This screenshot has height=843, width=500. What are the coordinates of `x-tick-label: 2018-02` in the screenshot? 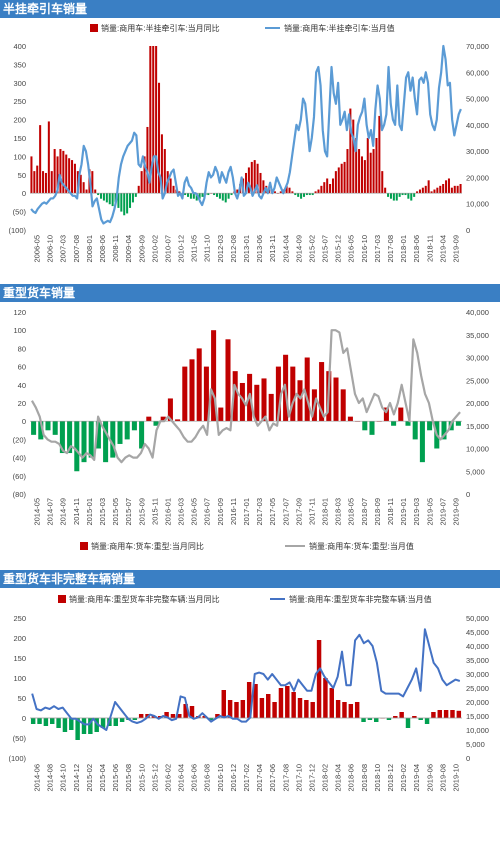 It's located at (325, 778).